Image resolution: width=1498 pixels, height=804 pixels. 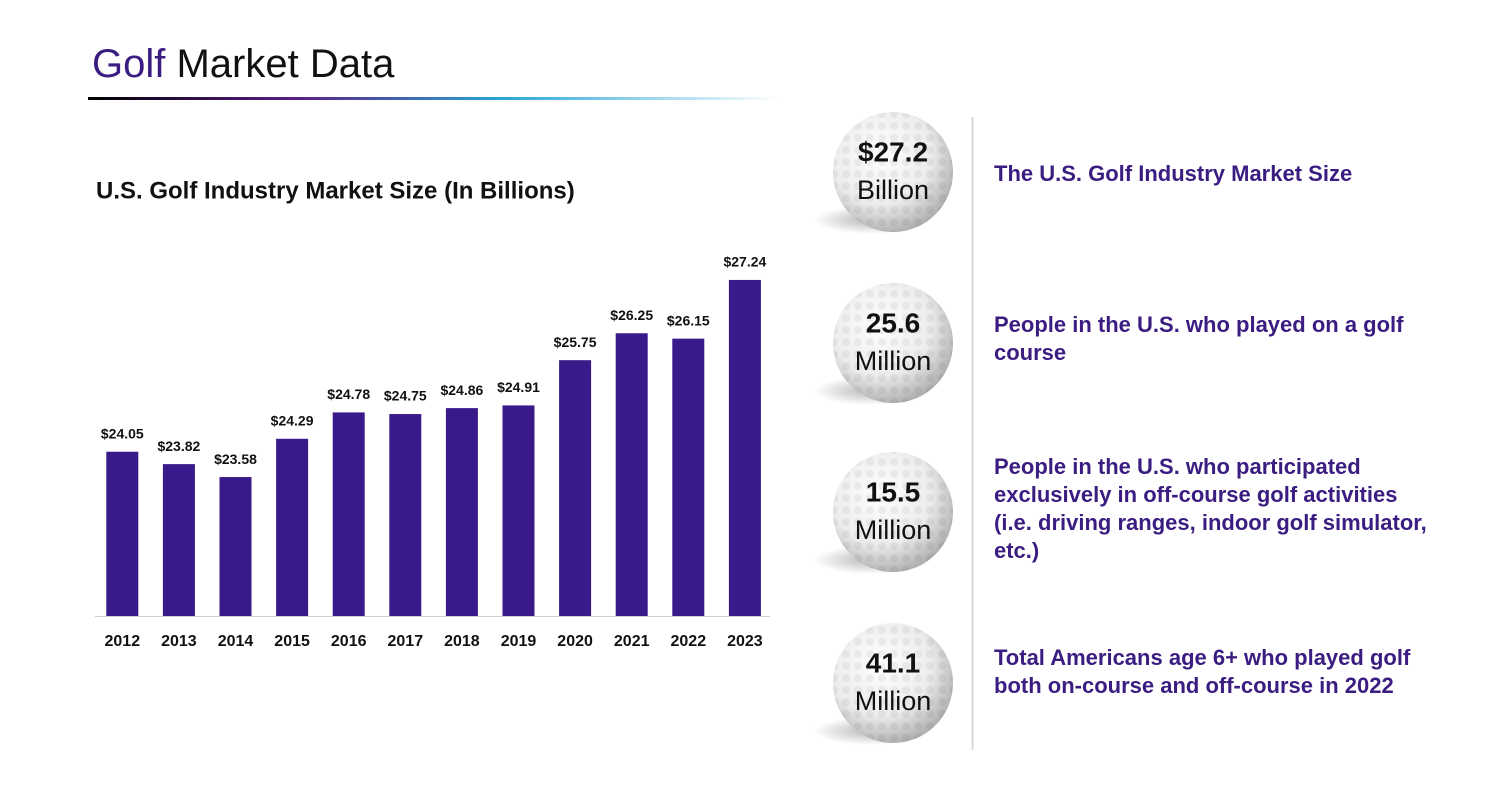 What do you see at coordinates (122, 433) in the screenshot?
I see `value-label: $24.05` at bounding box center [122, 433].